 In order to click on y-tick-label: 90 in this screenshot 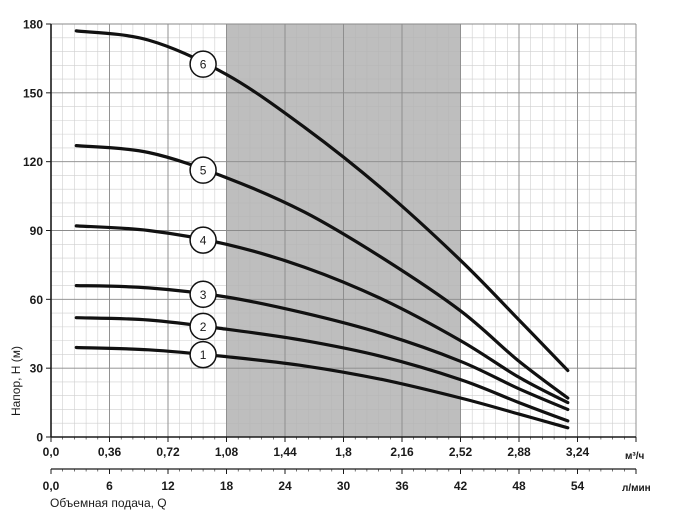, I will do `click(37, 231)`.